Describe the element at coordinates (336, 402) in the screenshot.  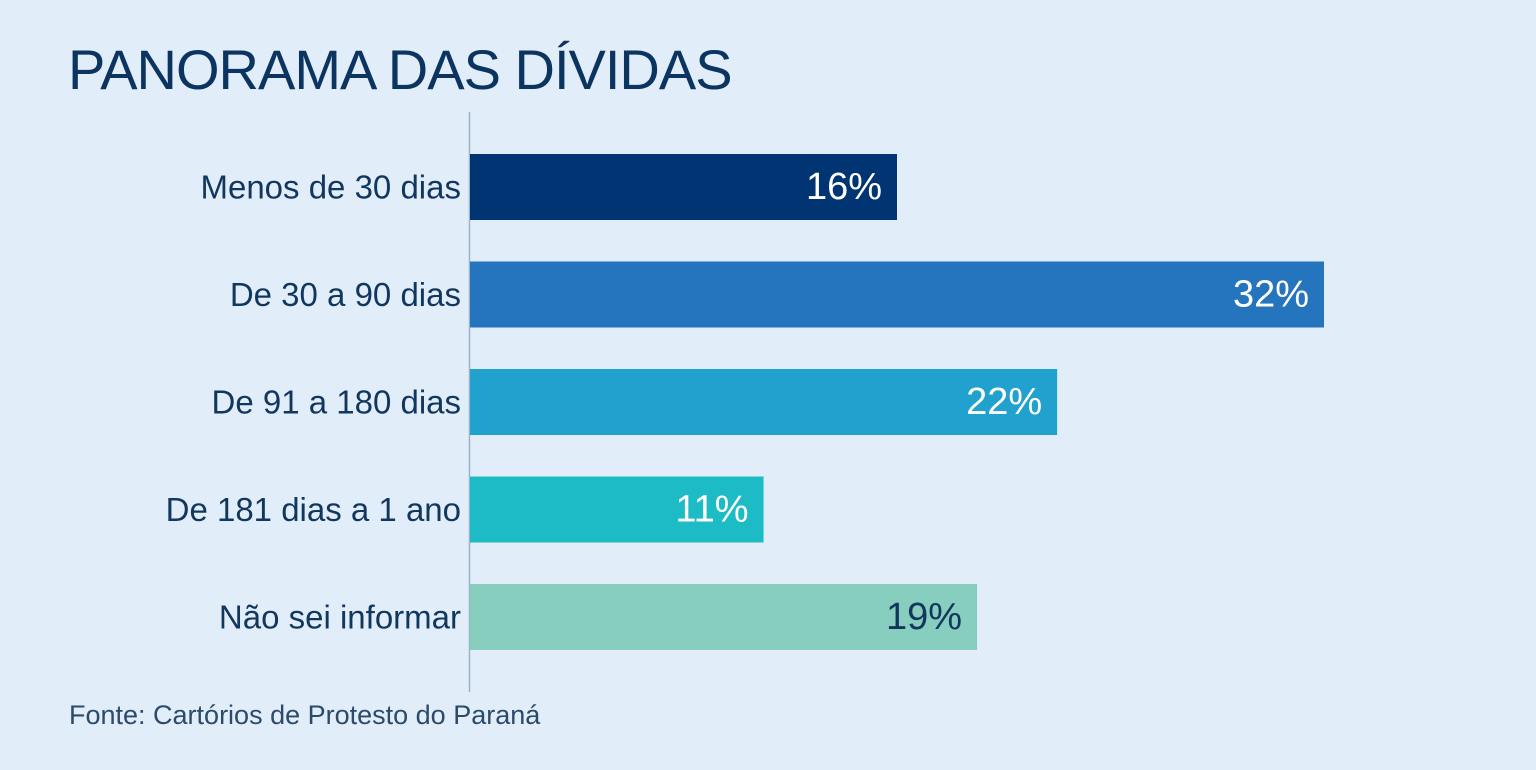
I see `category-label: De 91 a 180 dias` at that location.